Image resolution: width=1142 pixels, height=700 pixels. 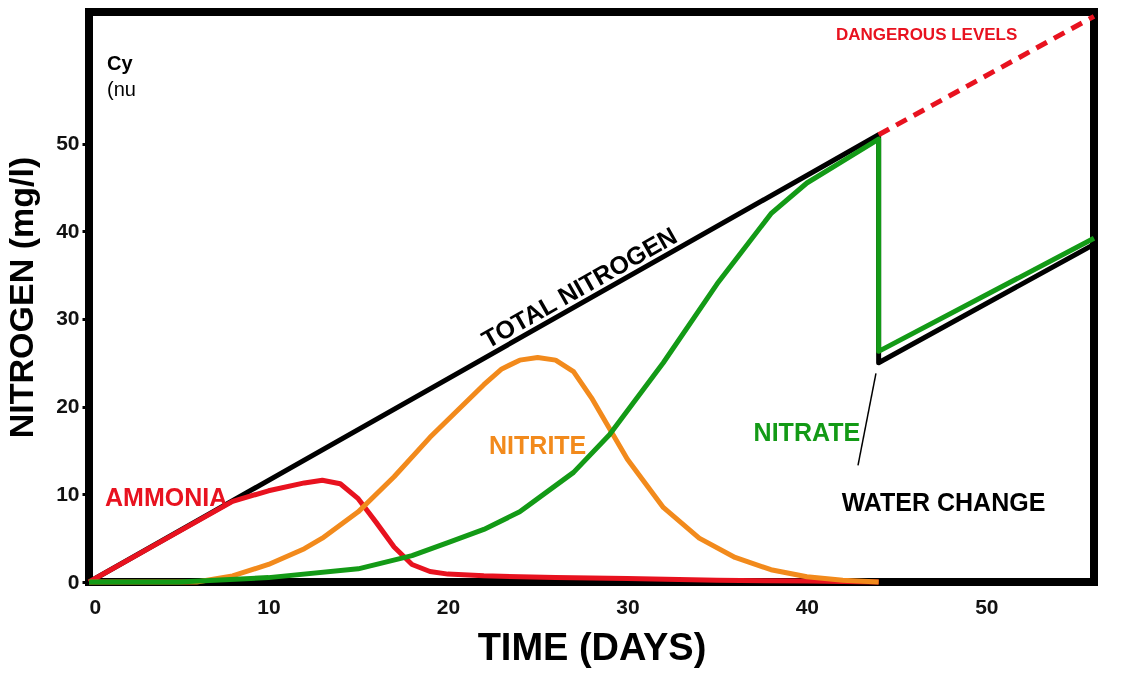 I want to click on series-label: NITRITE, so click(x=538, y=445).